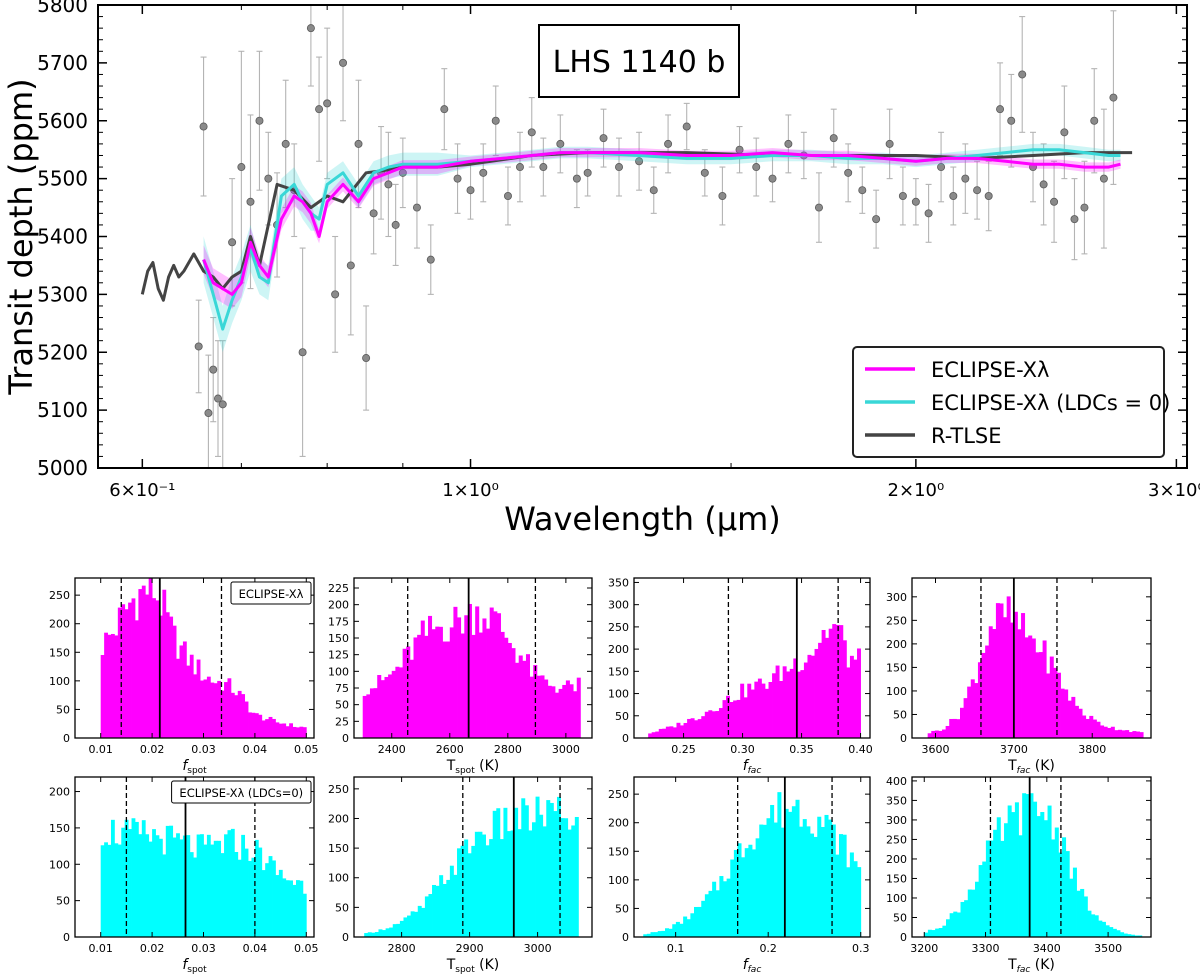 The height and width of the screenshot is (979, 1200). What do you see at coordinates (986, 948) in the screenshot?
I see `hist-x-tick-label: 3300` at bounding box center [986, 948].